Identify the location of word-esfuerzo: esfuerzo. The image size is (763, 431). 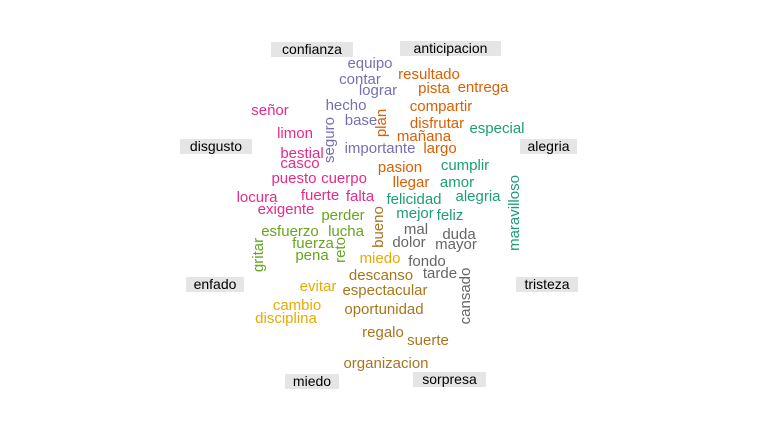
(290, 231).